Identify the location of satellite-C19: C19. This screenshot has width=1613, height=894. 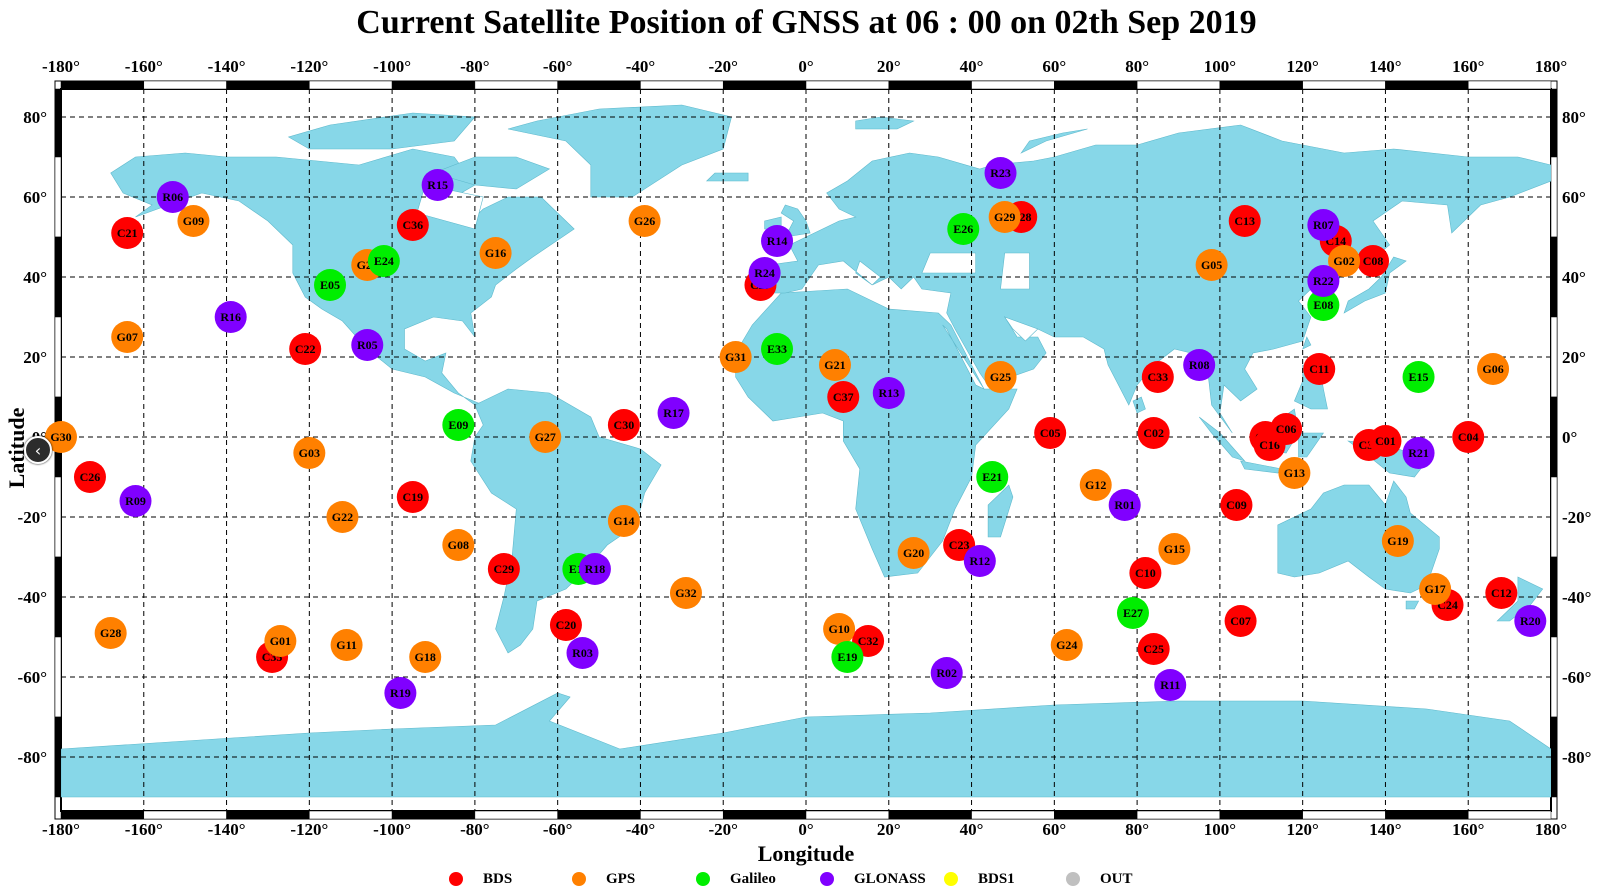
(412, 497).